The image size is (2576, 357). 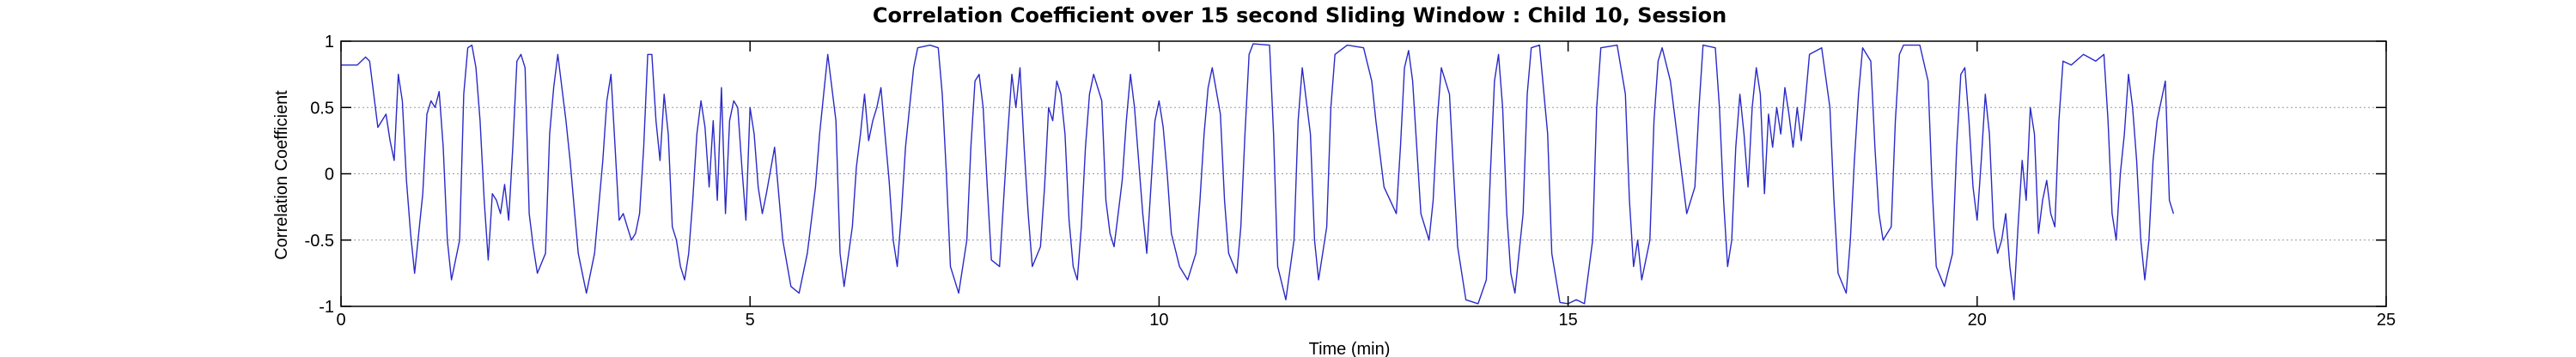 I want to click on x-tick-label: 5, so click(x=750, y=320).